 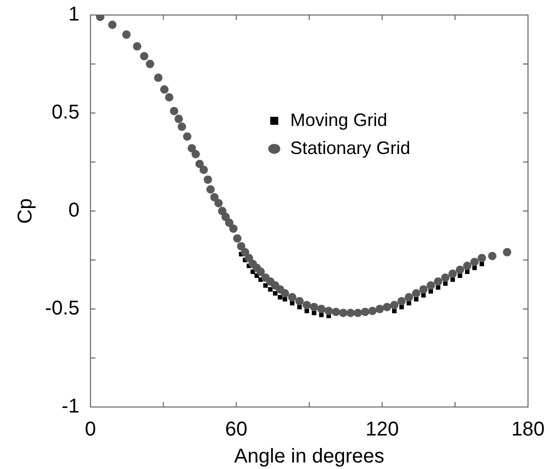 I want to click on legend-label: Stationary Grid, so click(x=350, y=148).